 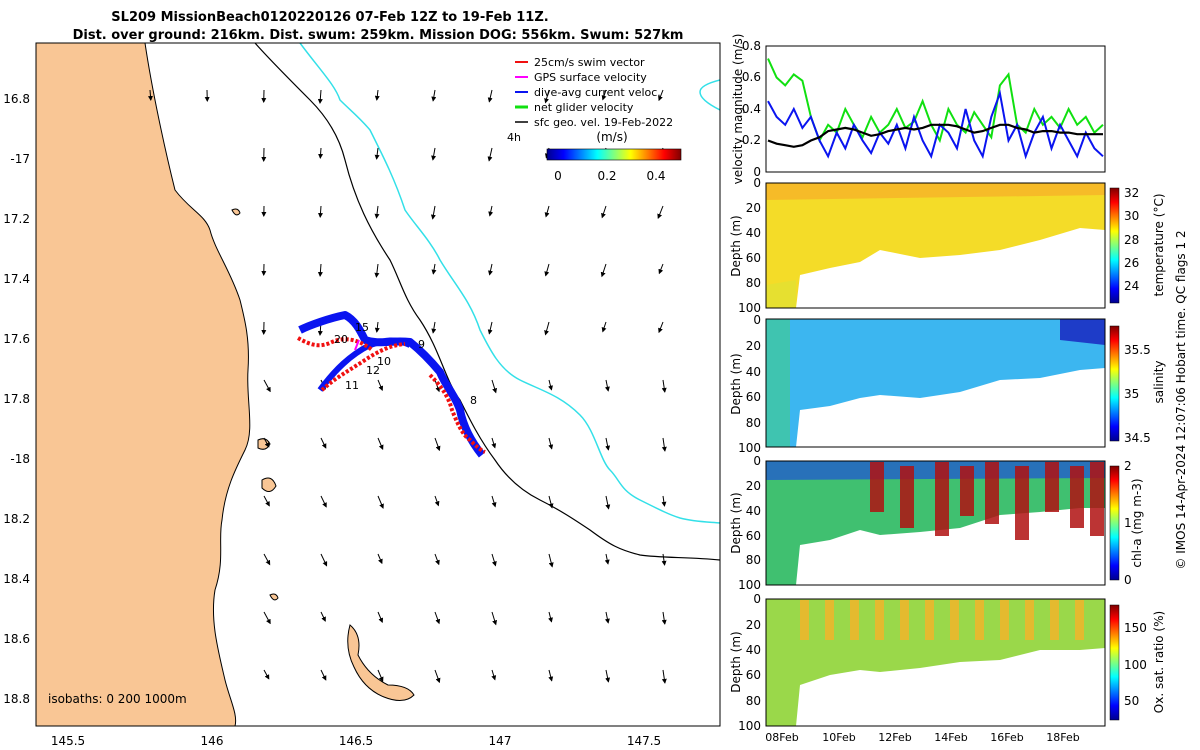 I want to click on temperature-deep, so click(x=781, y=294).